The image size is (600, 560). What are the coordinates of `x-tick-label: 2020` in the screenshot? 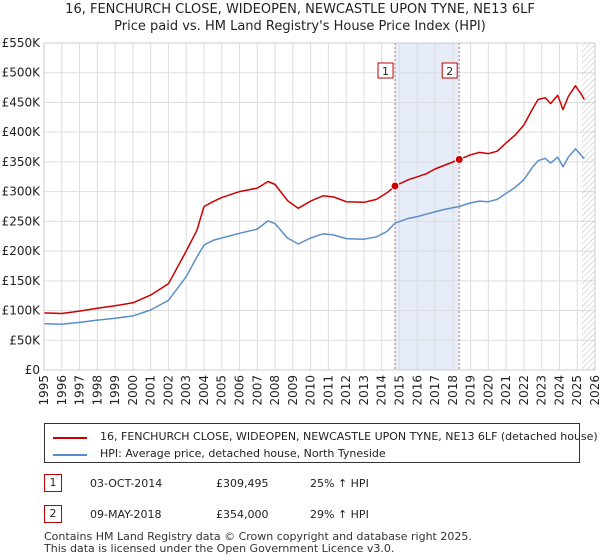 It's located at (488, 390).